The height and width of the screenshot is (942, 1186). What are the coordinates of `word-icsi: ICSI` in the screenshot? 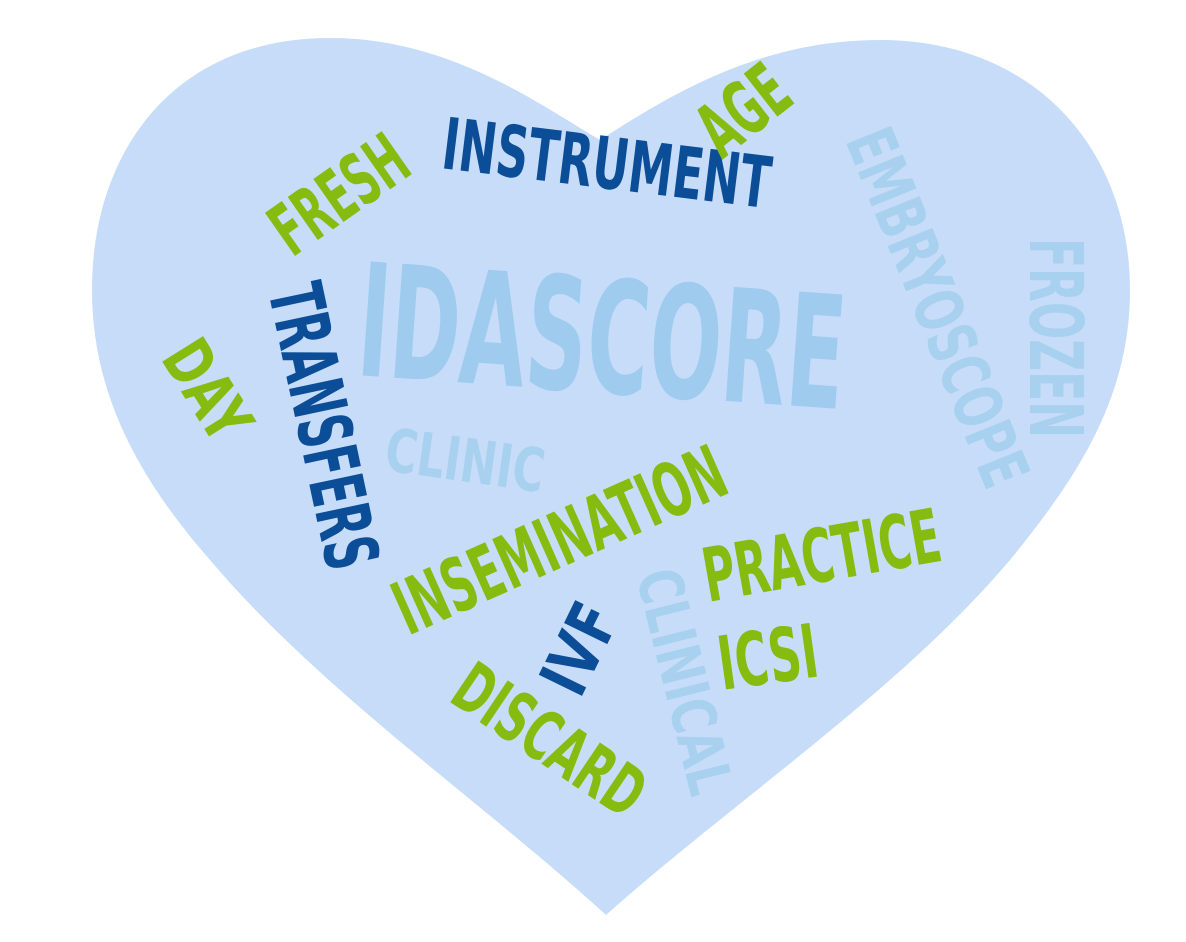 It's located at (767, 658).